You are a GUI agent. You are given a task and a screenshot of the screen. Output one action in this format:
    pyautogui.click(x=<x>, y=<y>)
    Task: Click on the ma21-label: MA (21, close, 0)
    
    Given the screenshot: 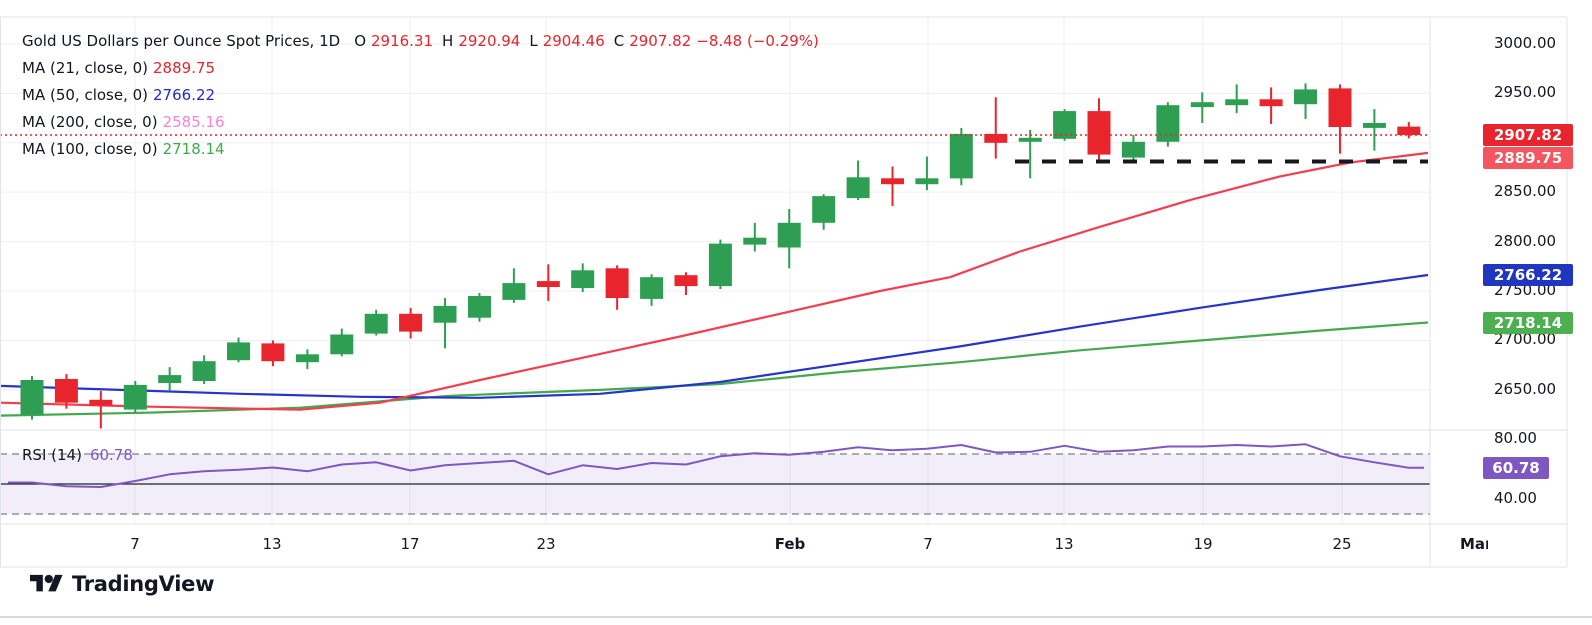 What is the action you would take?
    pyautogui.click(x=85, y=68)
    